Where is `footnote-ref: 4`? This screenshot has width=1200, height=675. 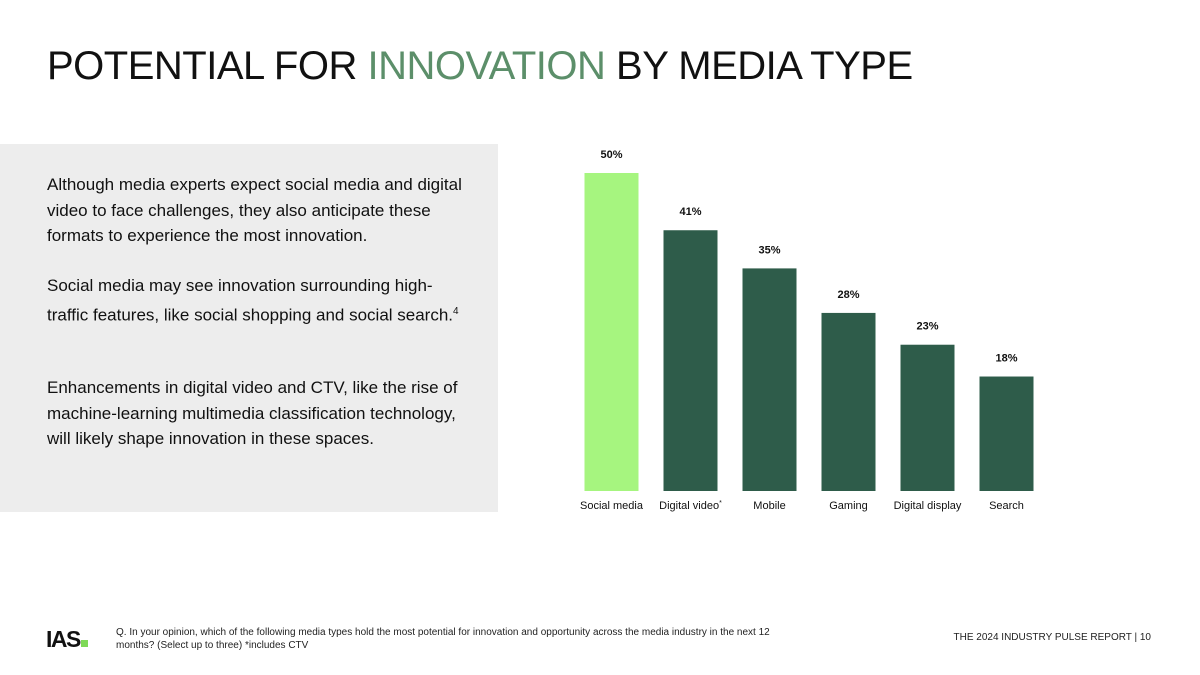 footnote-ref: 4 is located at coordinates (456, 311).